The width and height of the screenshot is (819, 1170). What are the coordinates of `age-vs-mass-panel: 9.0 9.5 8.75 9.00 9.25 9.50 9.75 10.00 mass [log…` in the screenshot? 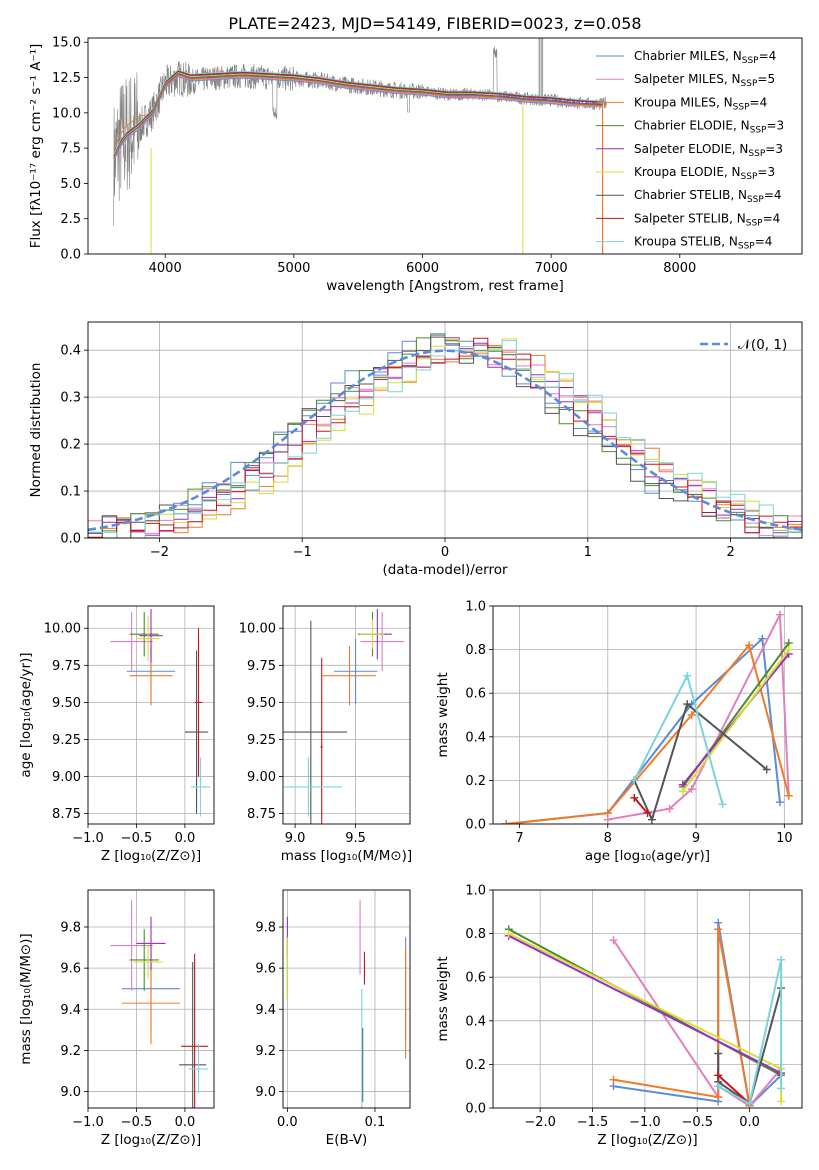 It's located at (325, 734).